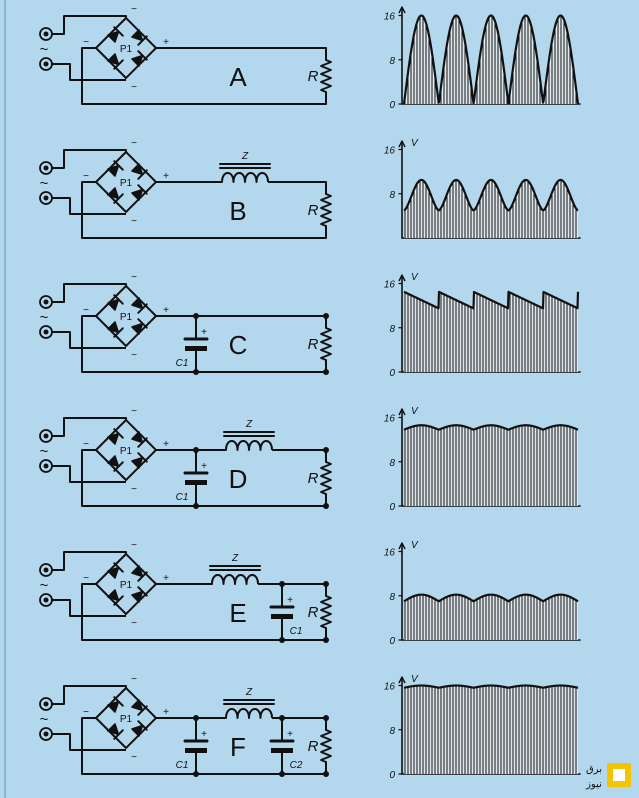 The image size is (639, 798). Describe the element at coordinates (237, 613) in the screenshot. I see `circuit-letter: E` at that location.